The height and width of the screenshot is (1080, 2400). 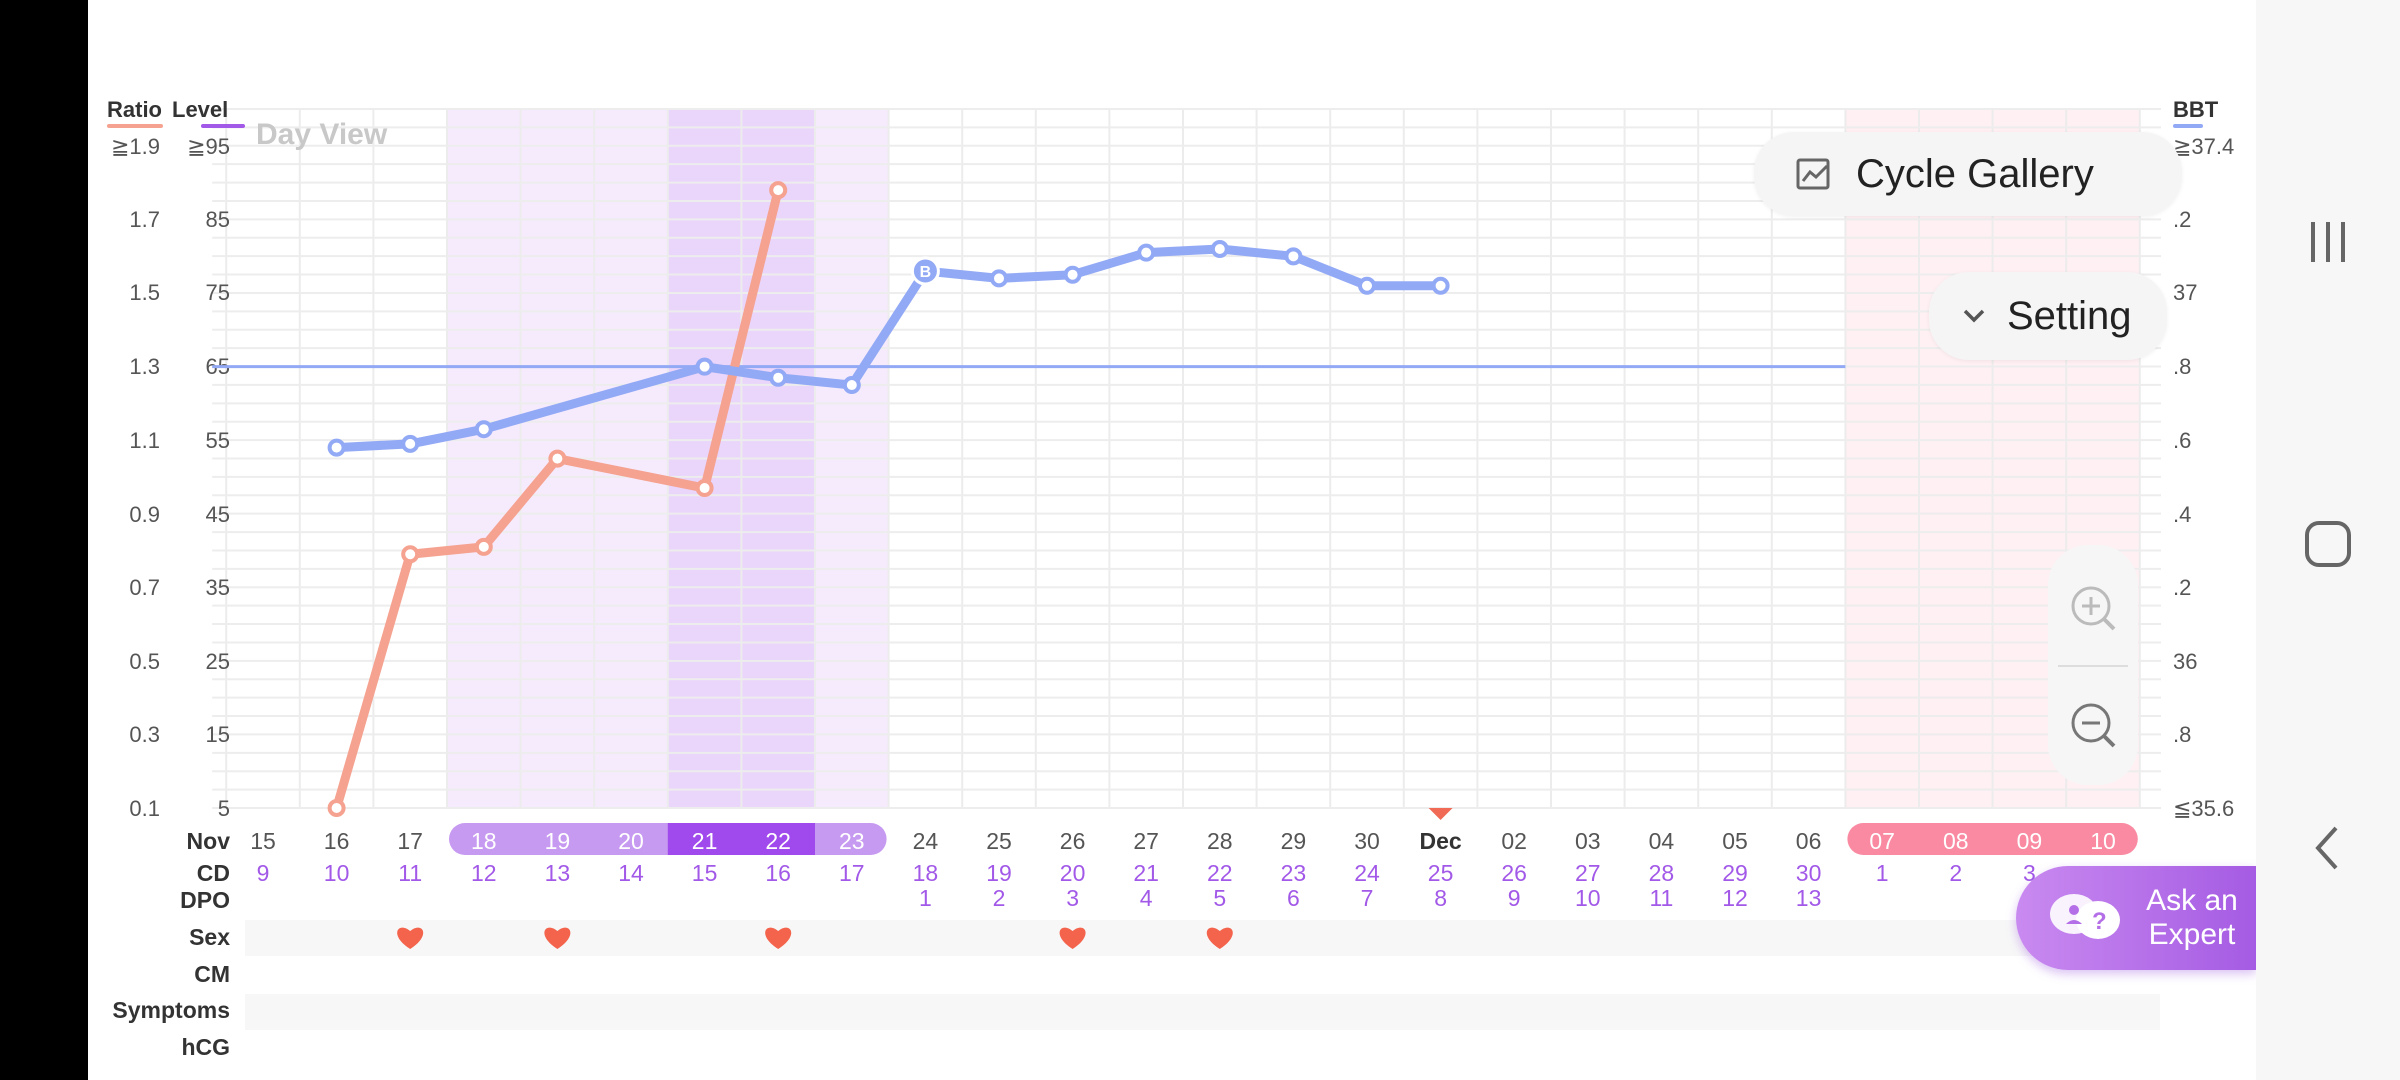 What do you see at coordinates (2103, 841) in the screenshot?
I see `date-label: 10` at bounding box center [2103, 841].